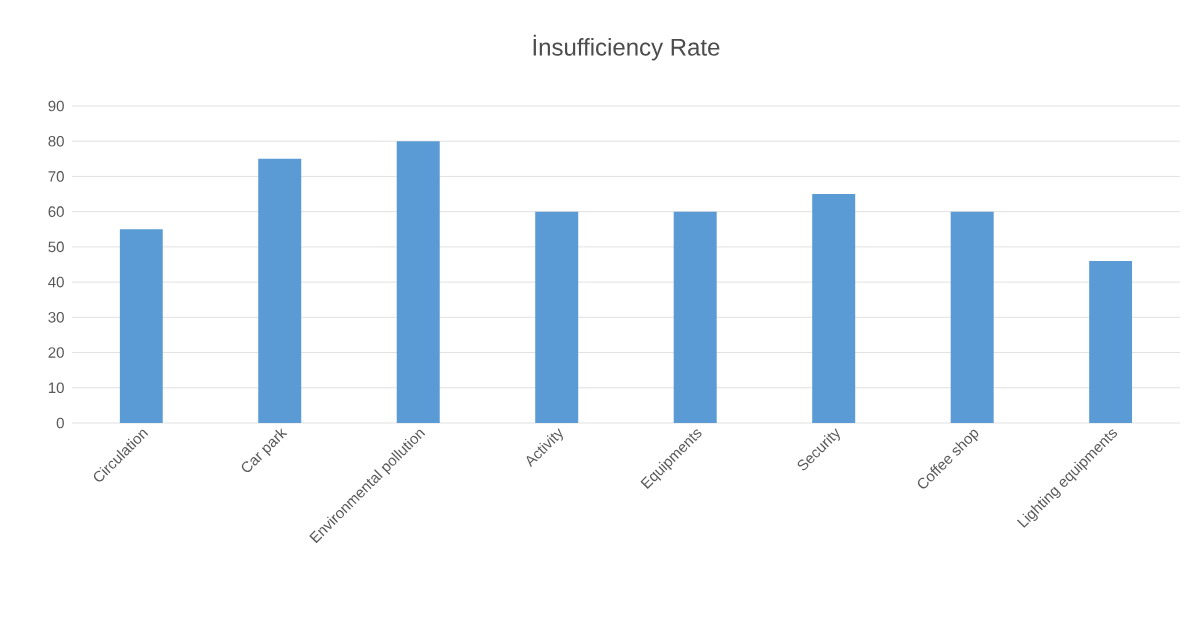 This screenshot has height=639, width=1202. I want to click on y-tick-label: 20, so click(56, 352).